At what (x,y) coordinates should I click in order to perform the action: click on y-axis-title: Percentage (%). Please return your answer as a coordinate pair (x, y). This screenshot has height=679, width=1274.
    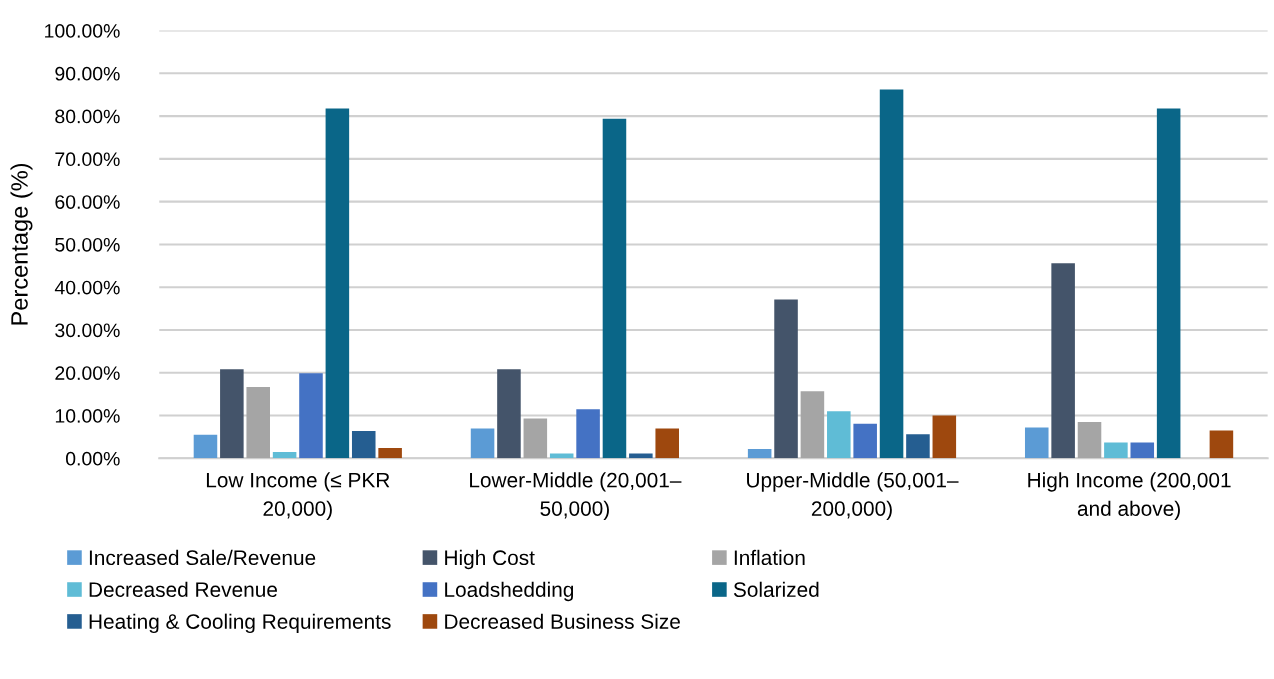
    Looking at the image, I should click on (21, 244).